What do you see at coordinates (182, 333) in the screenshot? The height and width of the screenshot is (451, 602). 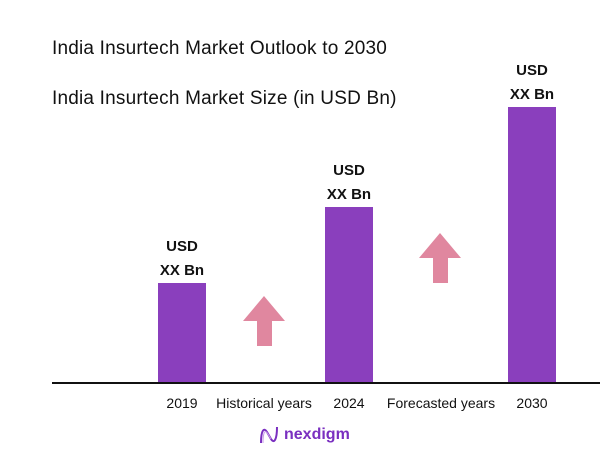 I see `bar-2019` at bounding box center [182, 333].